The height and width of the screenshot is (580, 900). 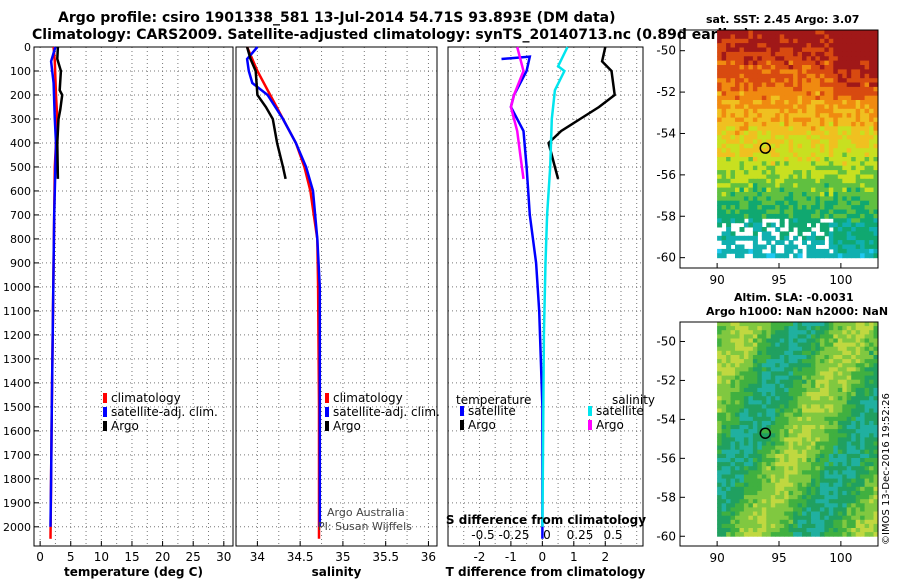 What do you see at coordinates (666, 419) in the screenshot?
I see `y-tick-label: -54` at bounding box center [666, 419].